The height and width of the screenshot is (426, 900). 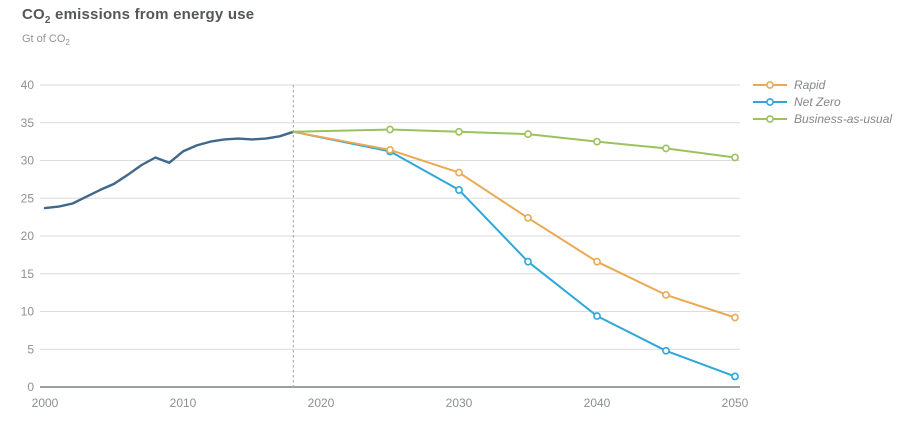 I want to click on y-tick-label: 10, so click(x=28, y=312).